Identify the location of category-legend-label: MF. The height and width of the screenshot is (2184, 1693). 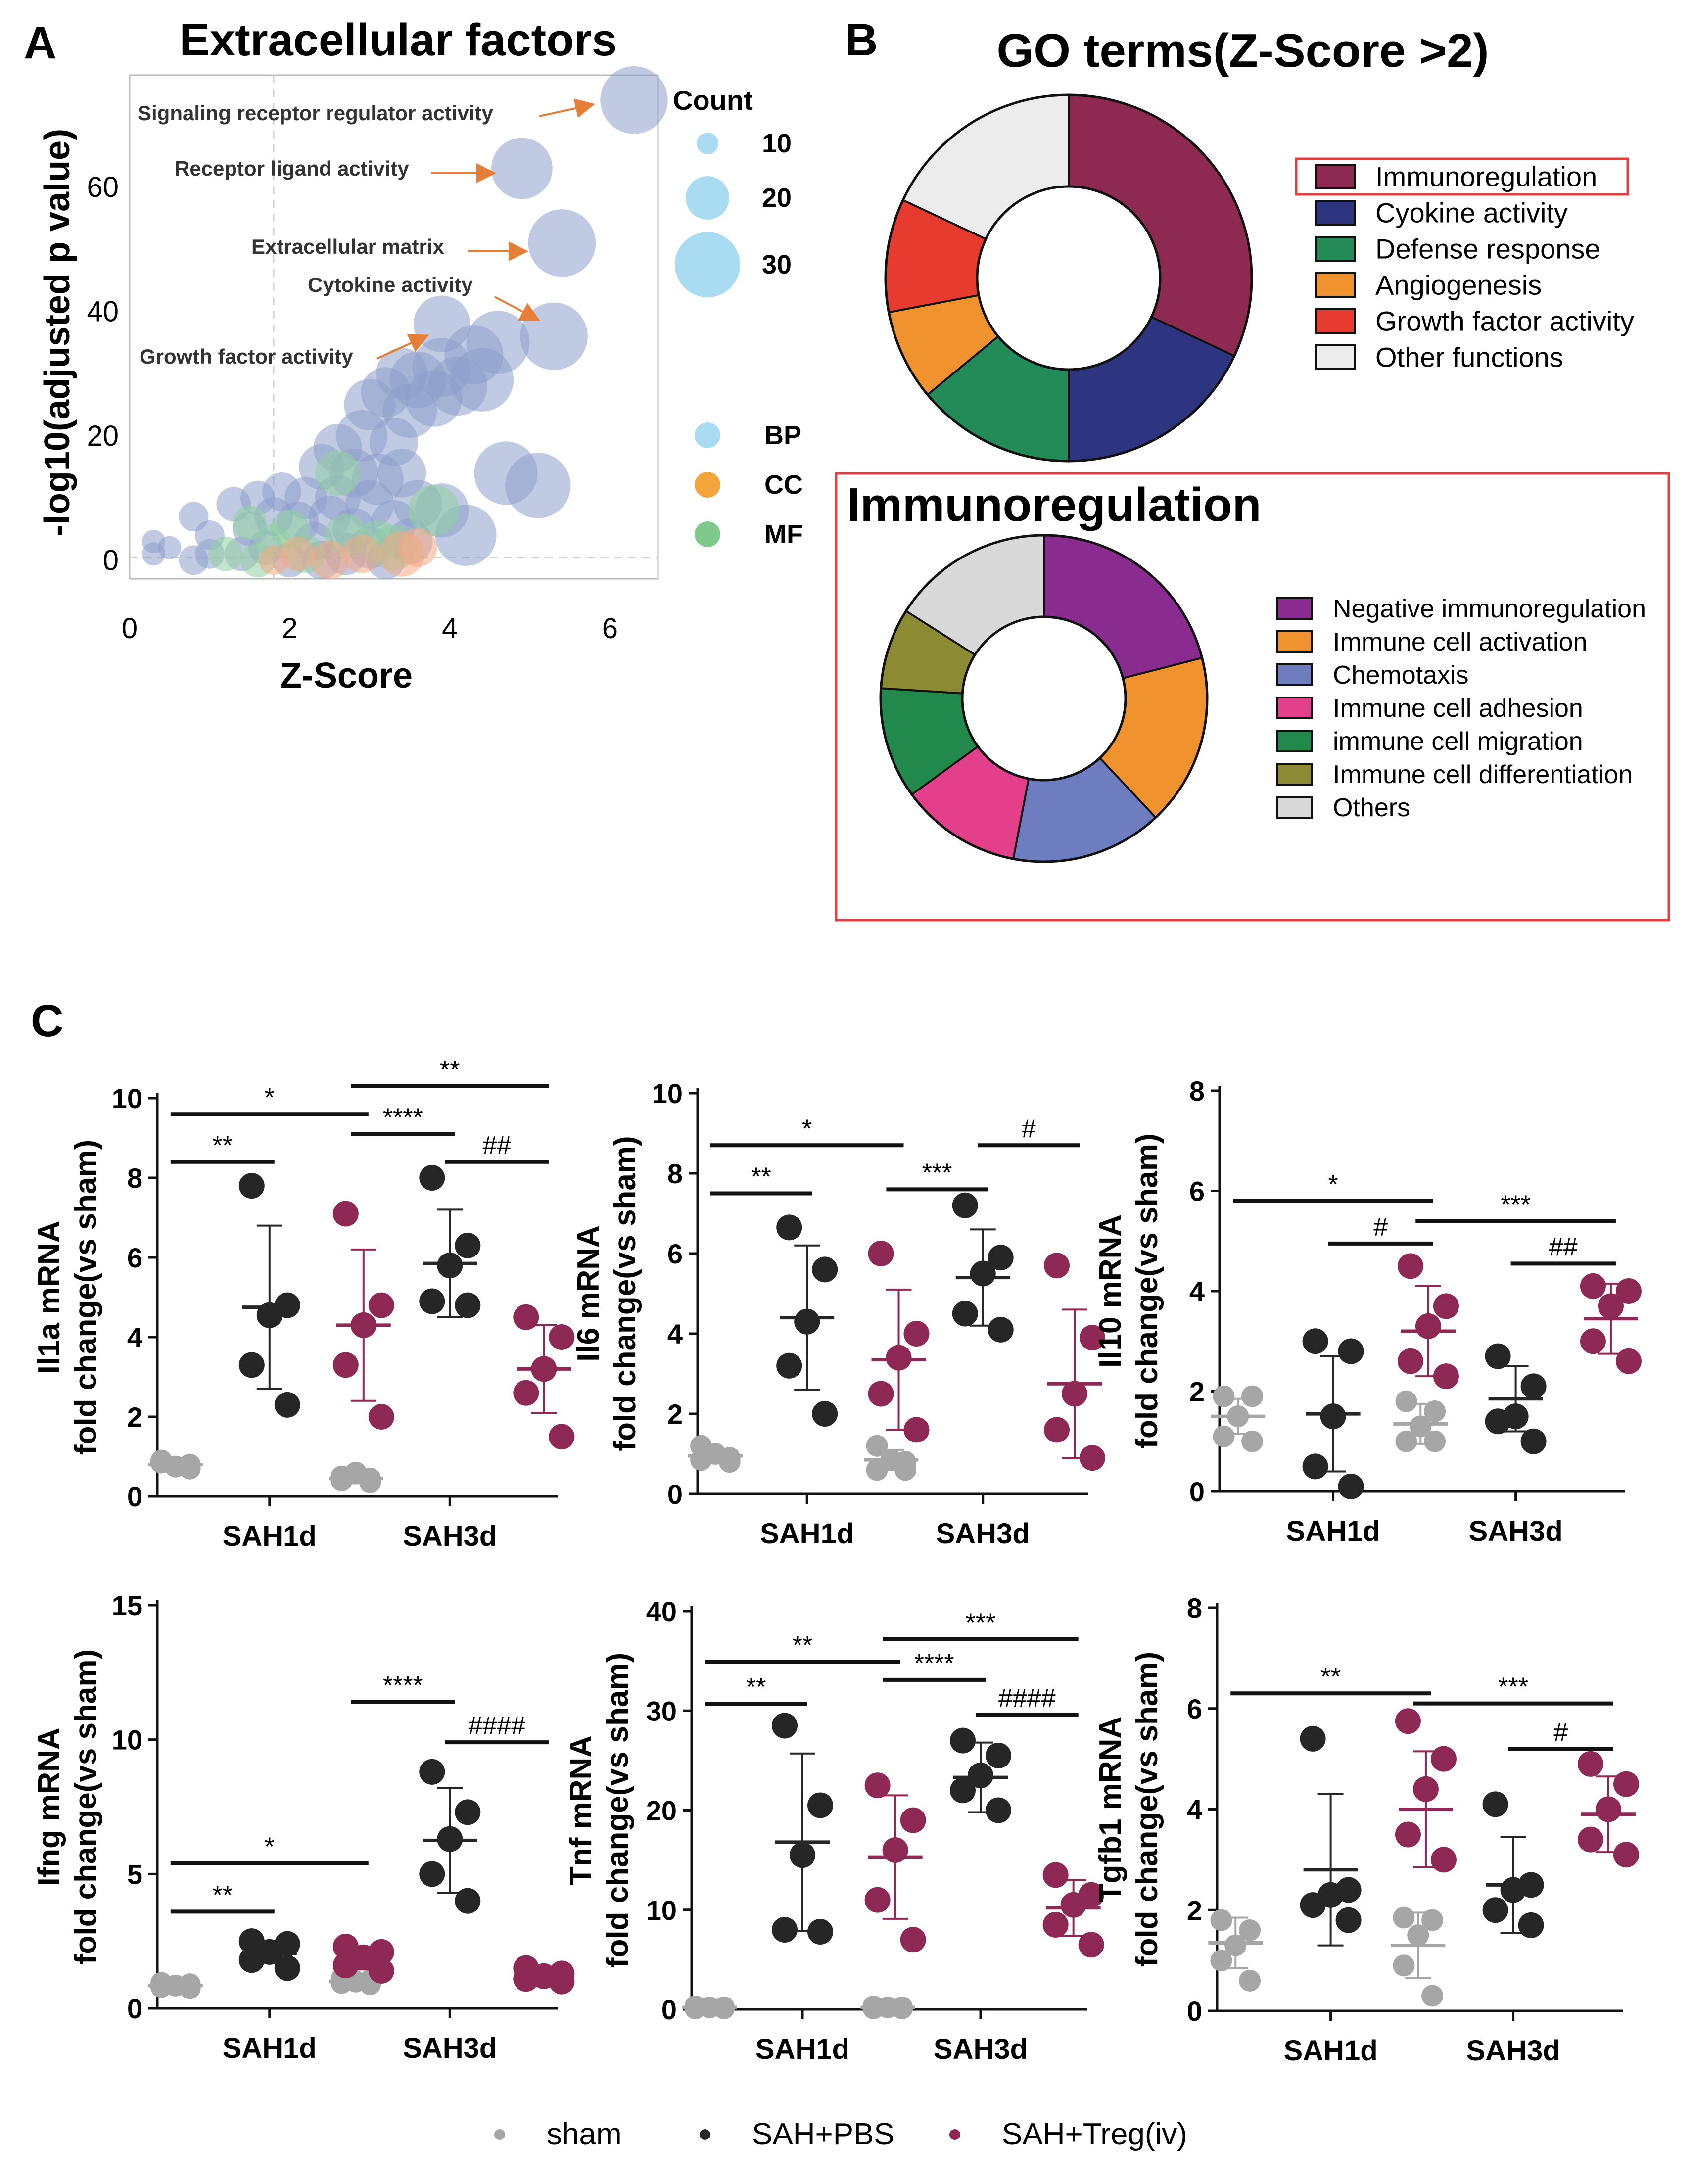
(784, 534).